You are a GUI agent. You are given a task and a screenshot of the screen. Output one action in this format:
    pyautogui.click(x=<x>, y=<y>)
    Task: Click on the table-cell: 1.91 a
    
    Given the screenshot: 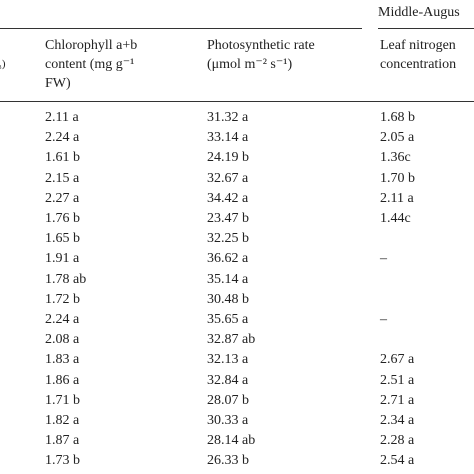 What is the action you would take?
    pyautogui.click(x=62, y=259)
    